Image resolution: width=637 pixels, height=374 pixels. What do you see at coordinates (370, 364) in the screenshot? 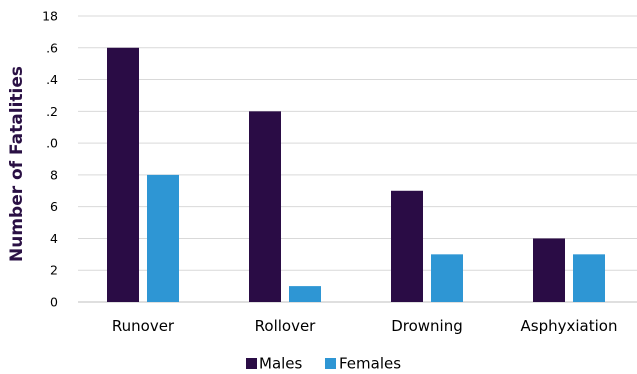
I see `legend-label-females: Females` at bounding box center [370, 364].